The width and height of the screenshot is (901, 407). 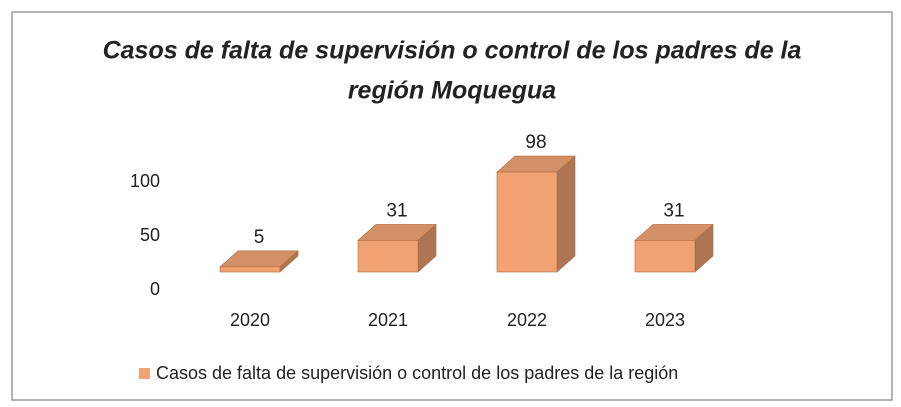 What do you see at coordinates (145, 181) in the screenshot?
I see `y-tick-label: 100` at bounding box center [145, 181].